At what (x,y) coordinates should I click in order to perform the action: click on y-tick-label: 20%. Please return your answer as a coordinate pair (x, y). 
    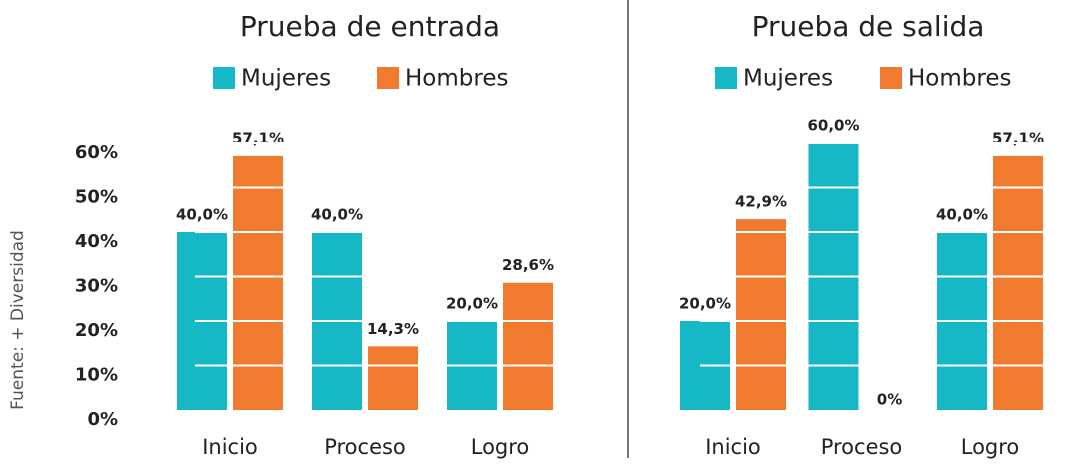
    Looking at the image, I should click on (96, 330).